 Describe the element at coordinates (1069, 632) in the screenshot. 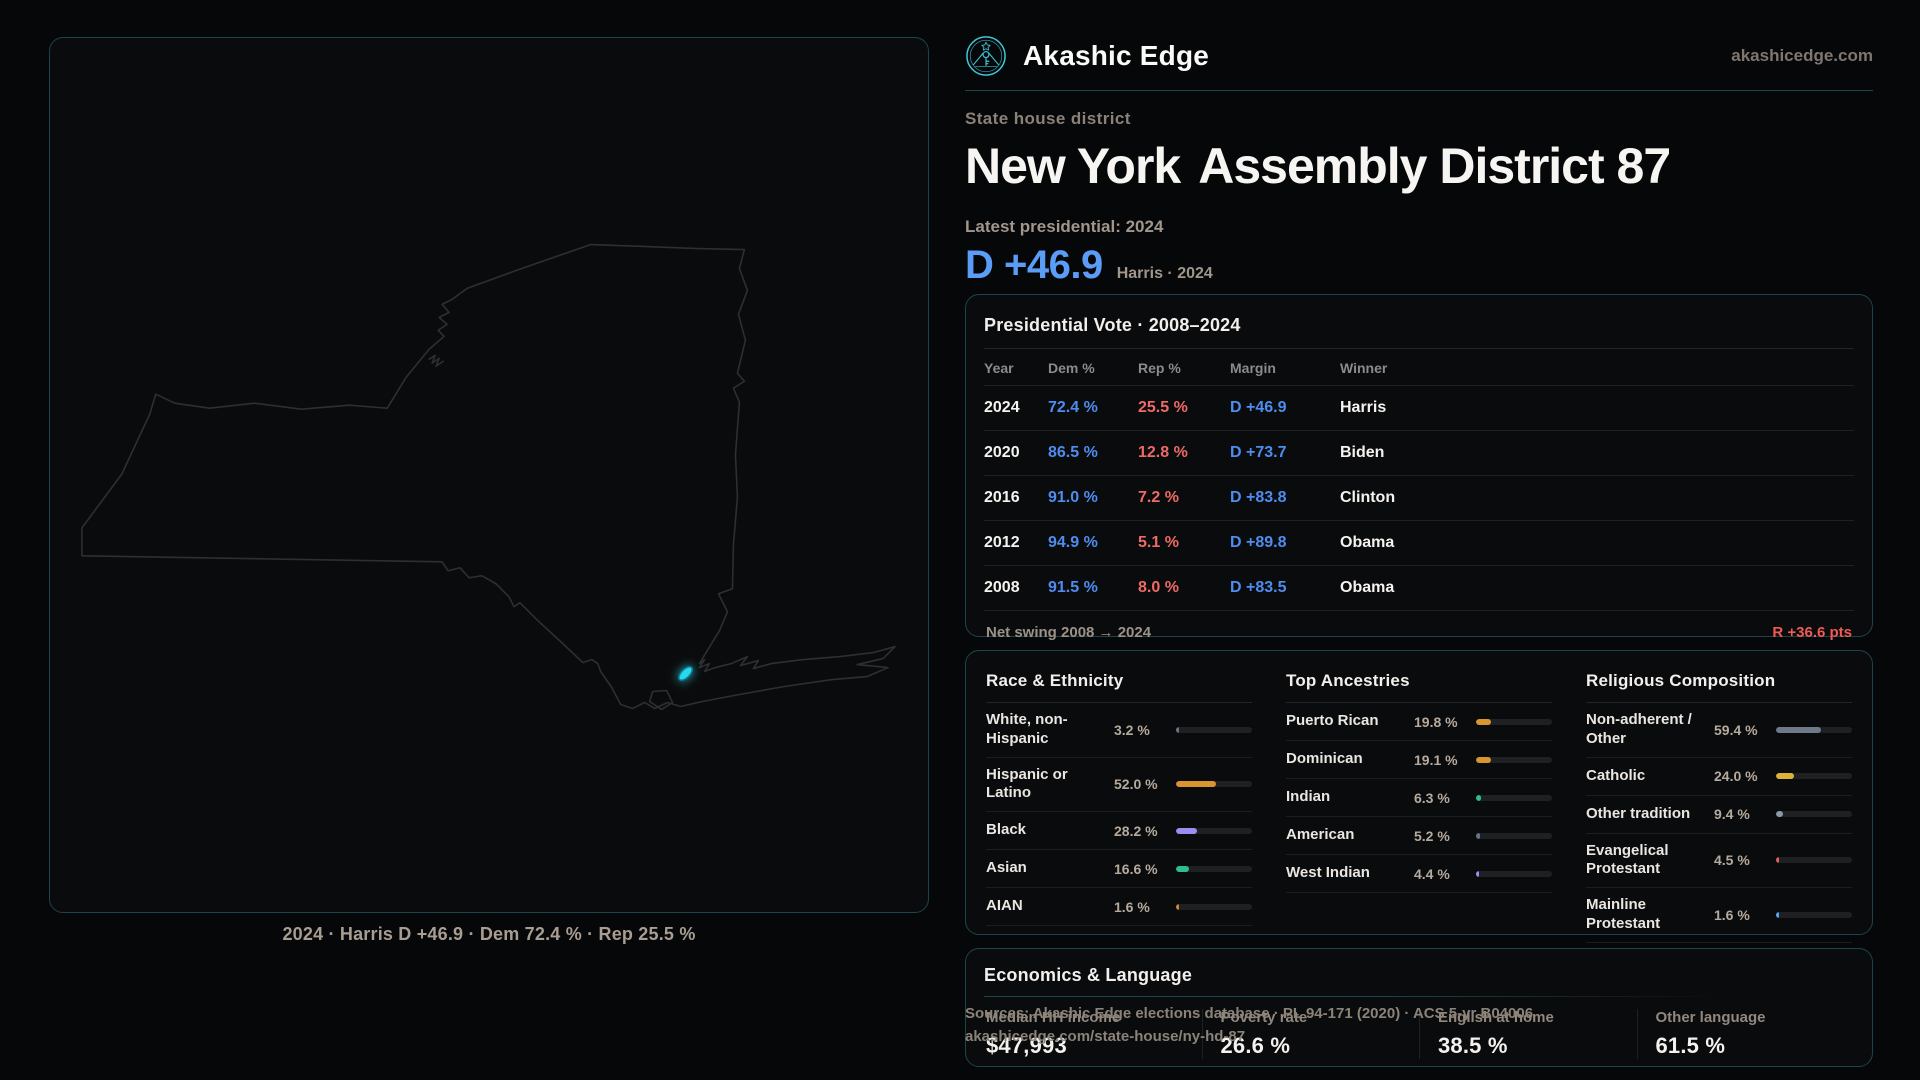

I see `net-swing-label: Net swing 2008 → 2024` at that location.